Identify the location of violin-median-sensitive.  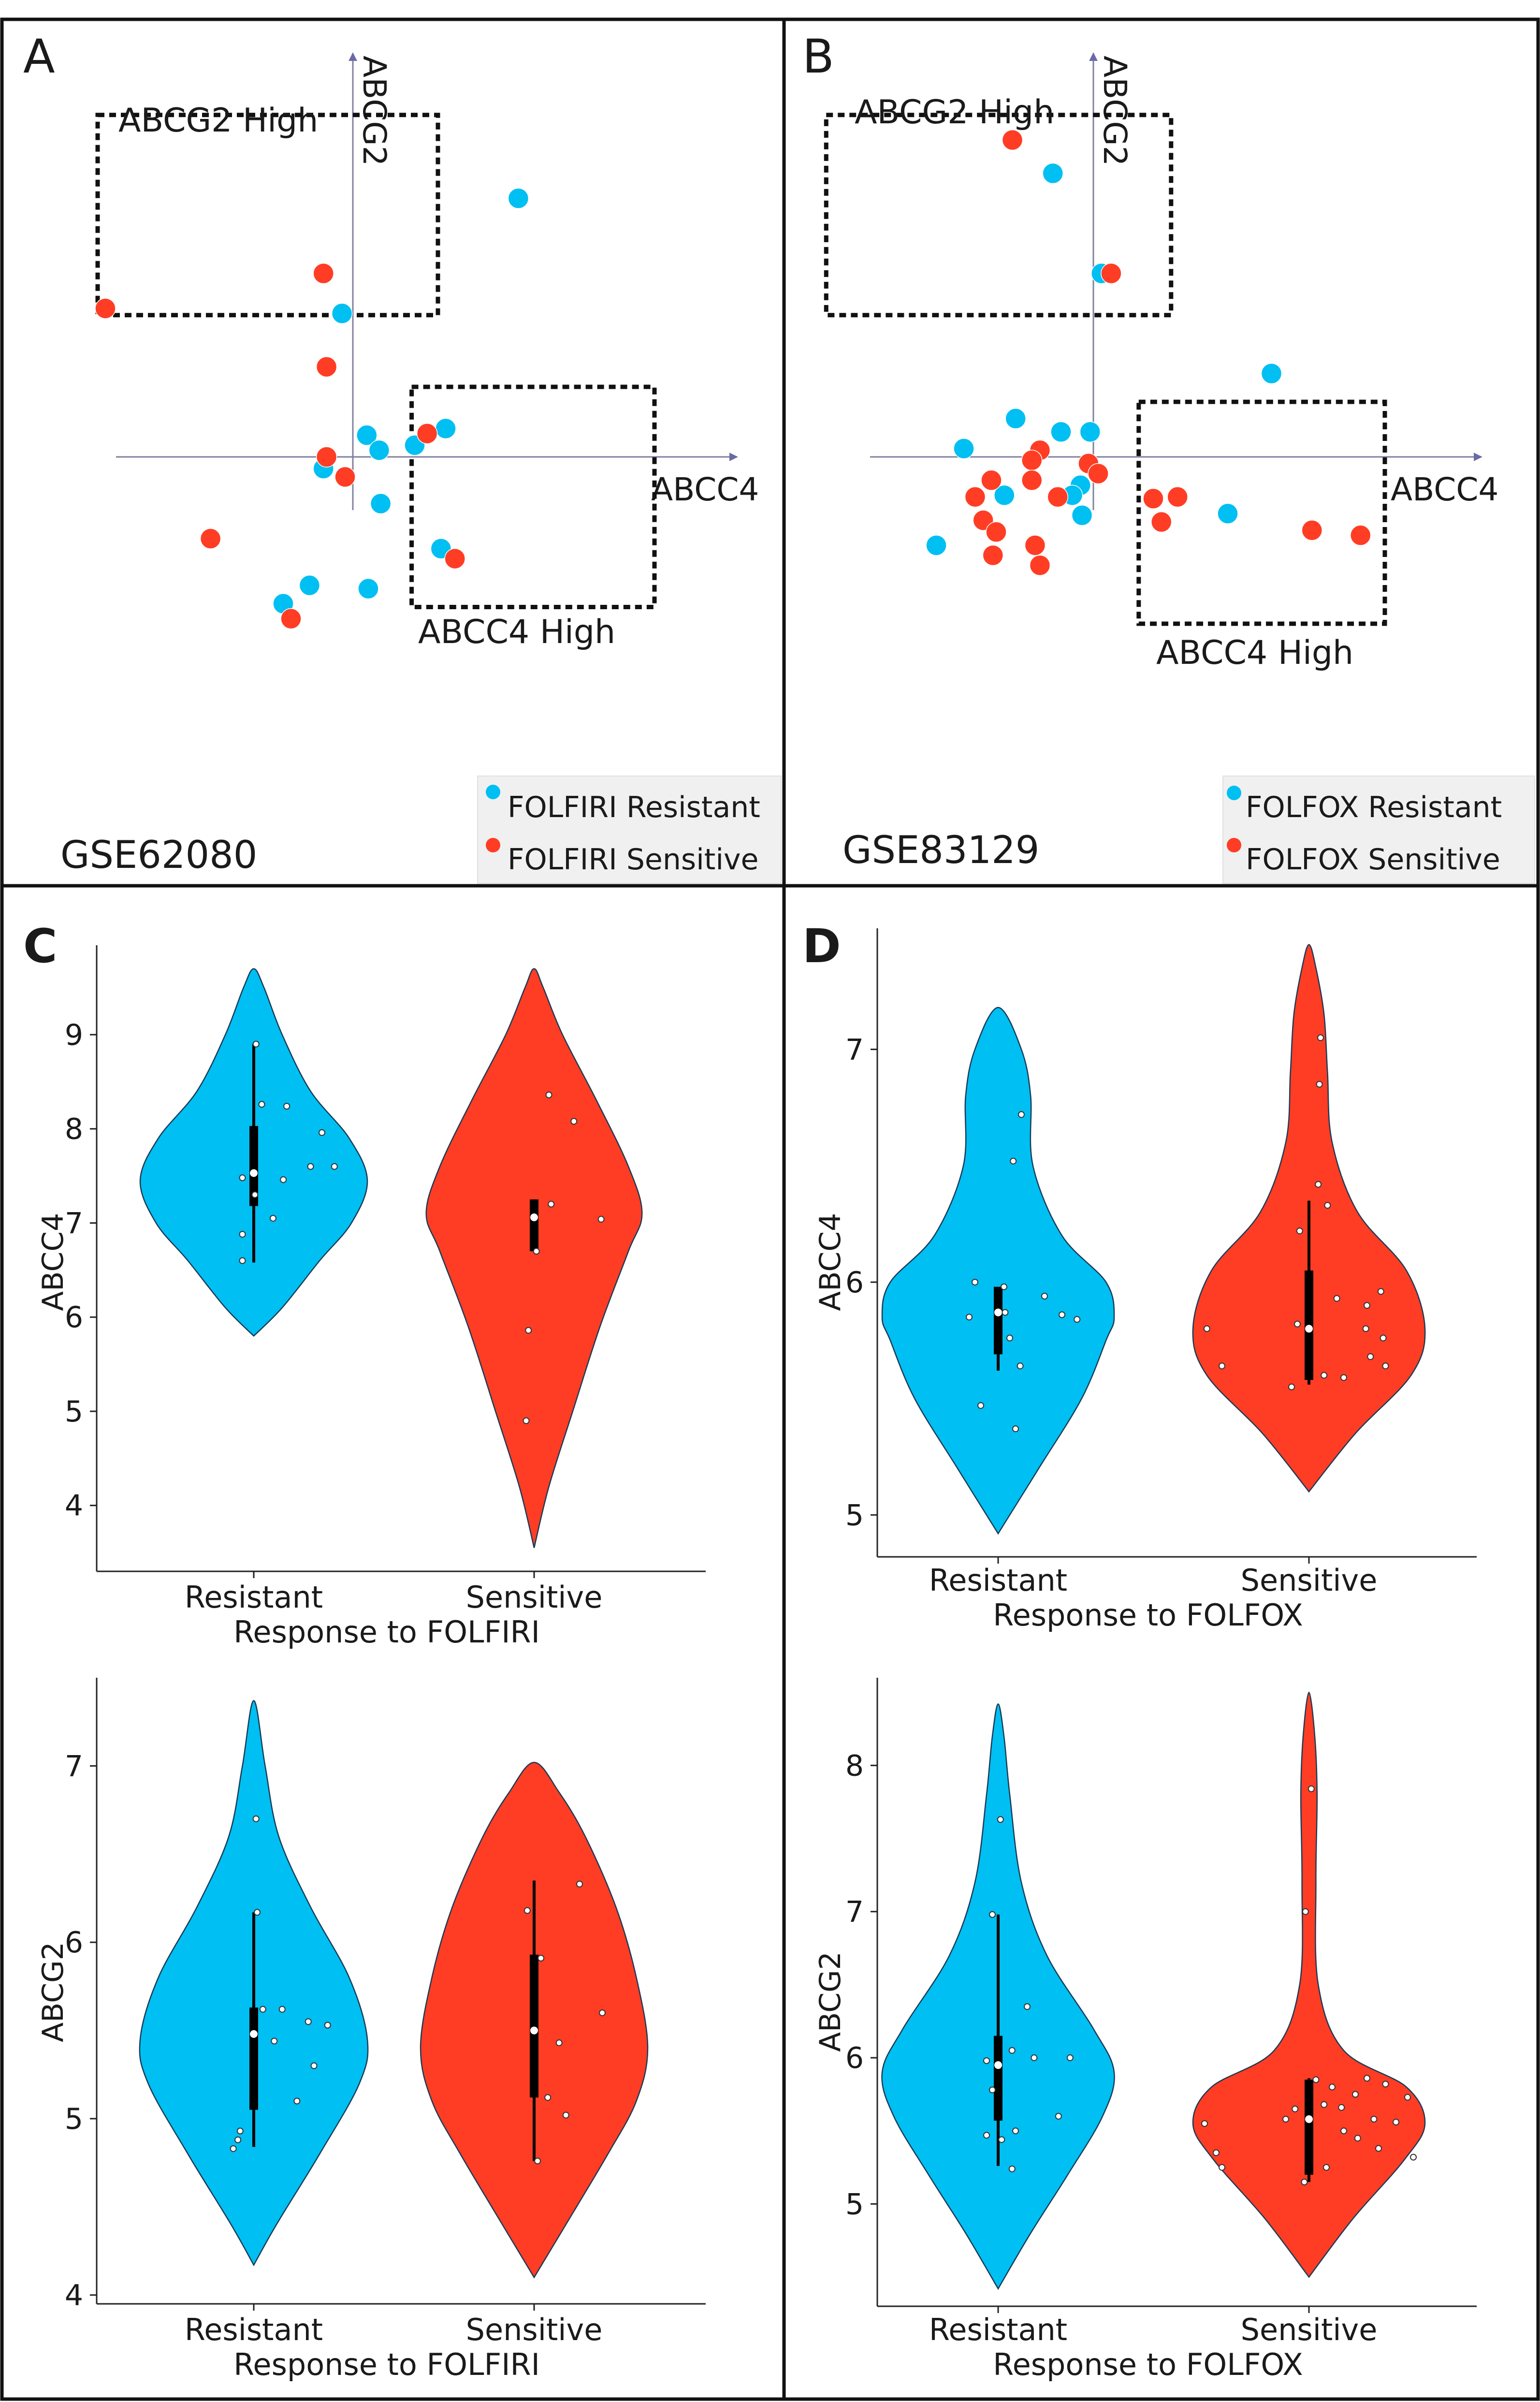
(534, 2030).